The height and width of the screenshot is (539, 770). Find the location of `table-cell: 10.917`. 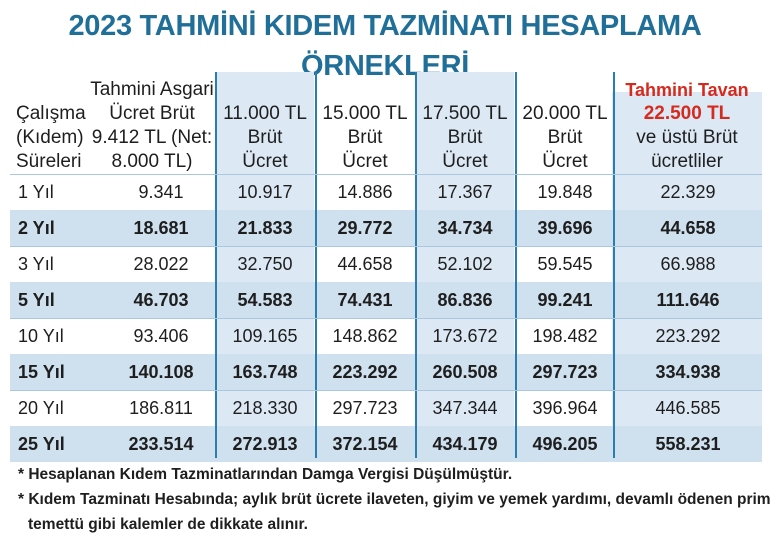

table-cell: 10.917 is located at coordinates (265, 192).